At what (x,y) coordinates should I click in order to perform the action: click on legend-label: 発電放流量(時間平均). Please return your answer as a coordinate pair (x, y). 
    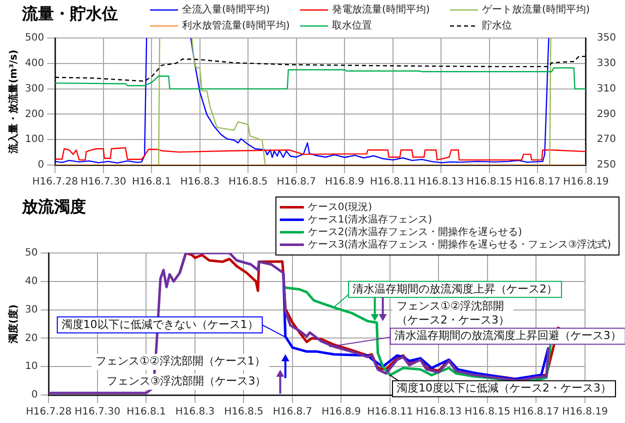
    Looking at the image, I should click on (381, 10).